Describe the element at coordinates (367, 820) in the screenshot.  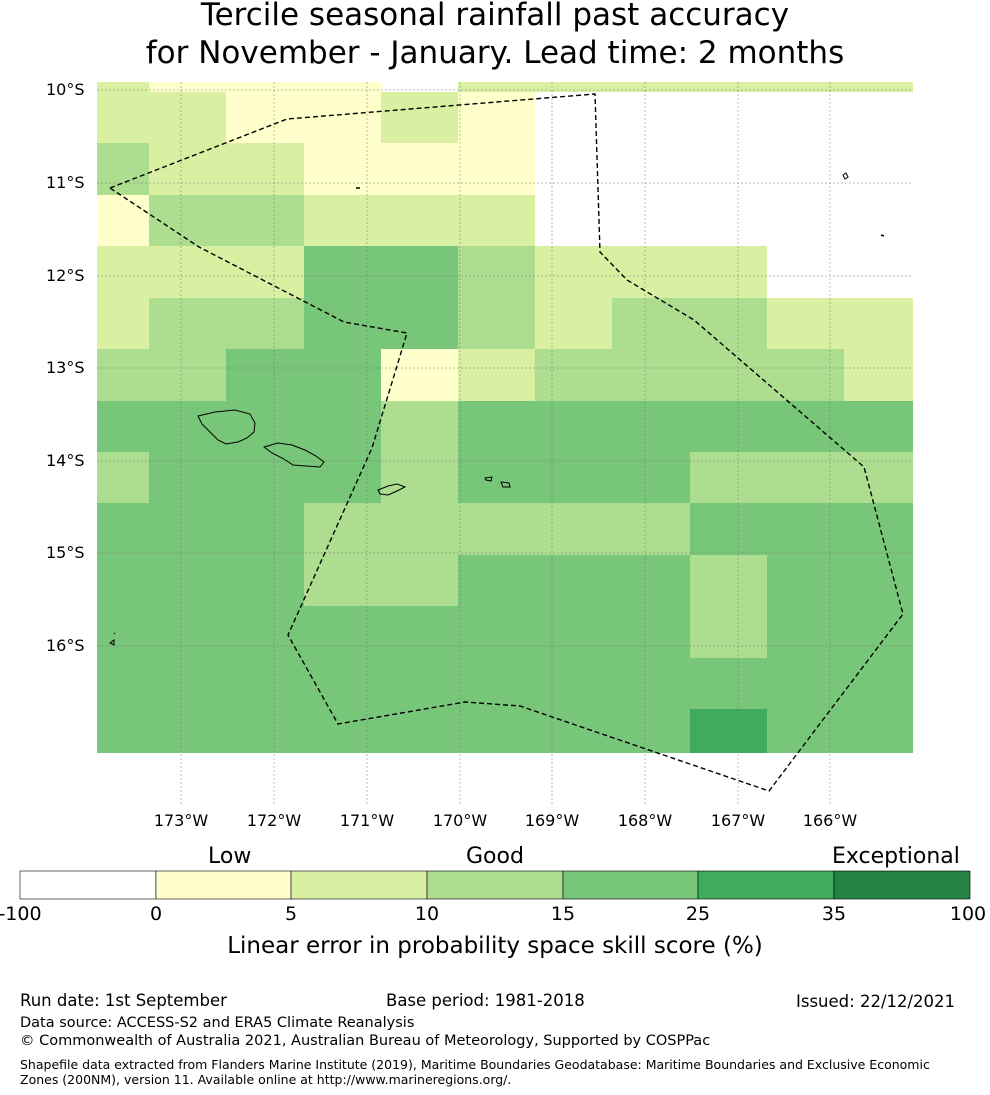
I see `lon-label-171w: 171°W` at that location.